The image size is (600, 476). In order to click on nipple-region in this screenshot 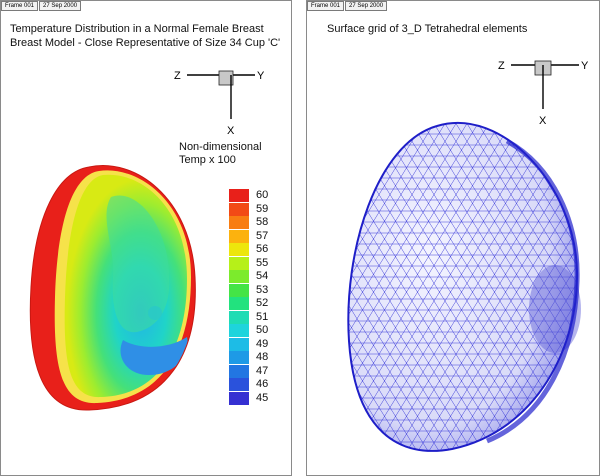, I will do `click(555, 309)`.